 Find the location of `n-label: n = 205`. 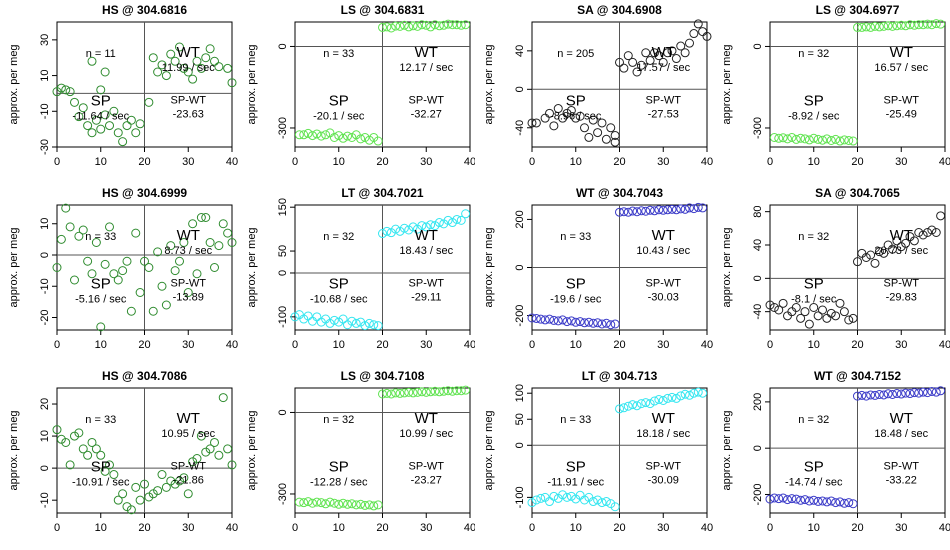

n-label: n = 205 is located at coordinates (575, 54).